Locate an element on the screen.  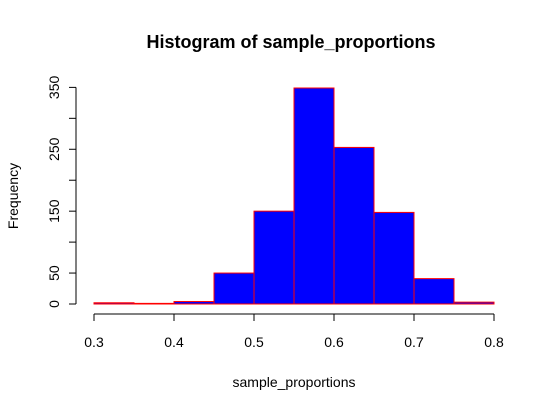
x-tick-label: 0.7 is located at coordinates (414, 342).